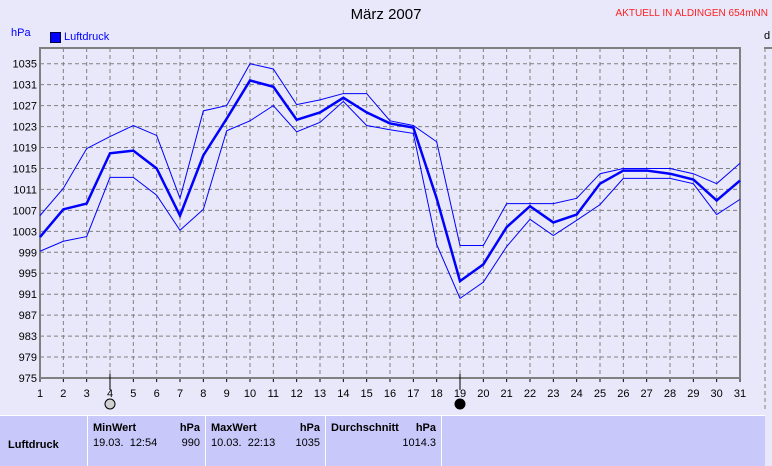 The image size is (772, 466). What do you see at coordinates (115, 428) in the screenshot?
I see `min-header: MinWert` at bounding box center [115, 428].